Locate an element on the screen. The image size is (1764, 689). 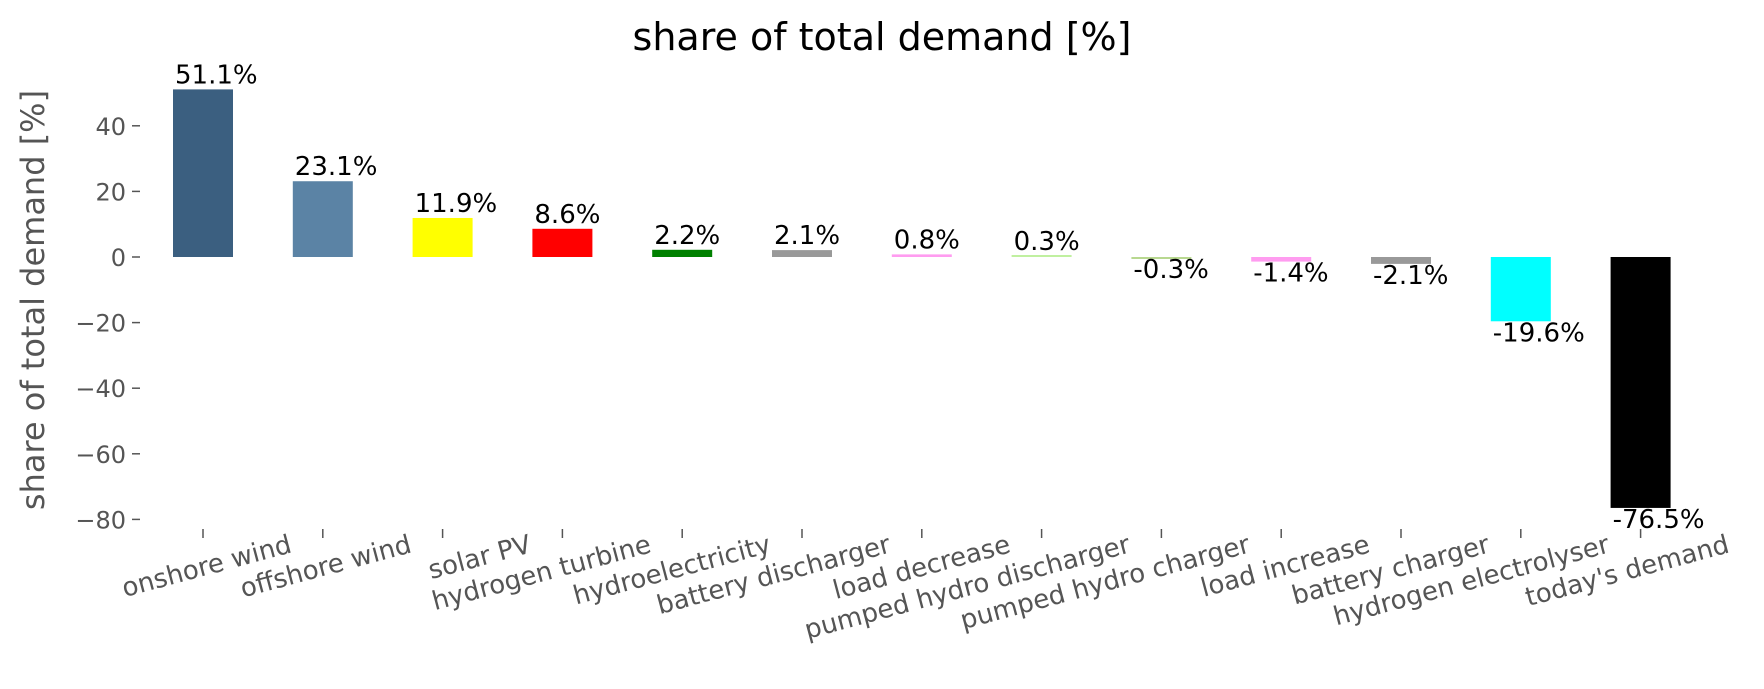
data-label: -76.5% is located at coordinates (1659, 520).